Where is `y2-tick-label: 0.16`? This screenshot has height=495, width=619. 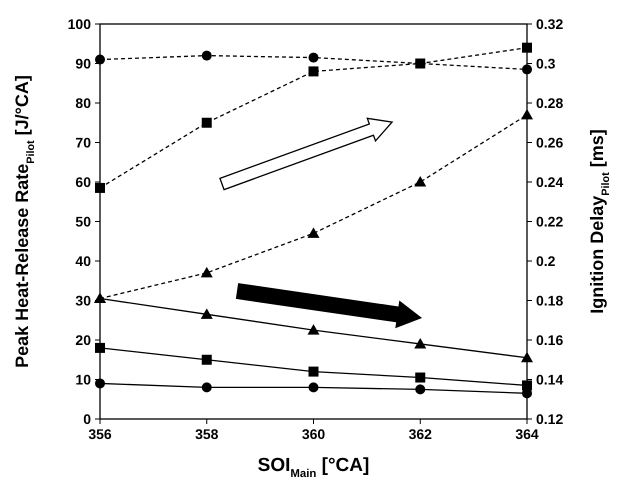 y2-tick-label: 0.16 is located at coordinates (550, 340).